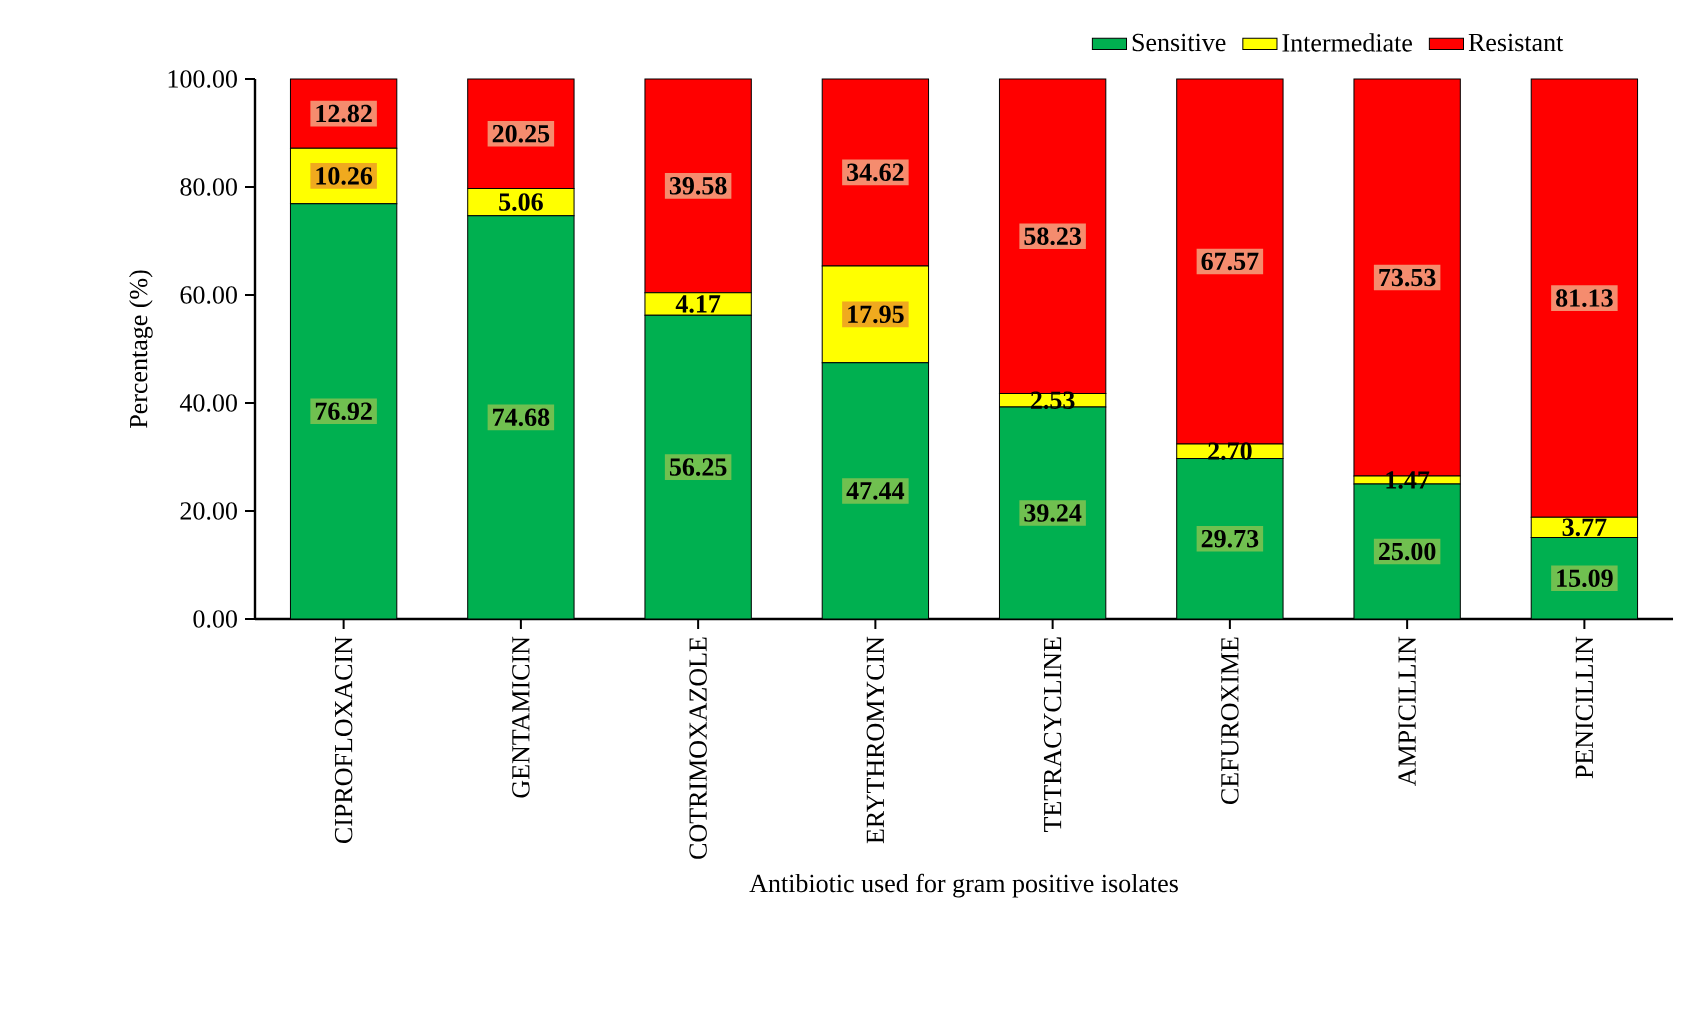 This screenshot has width=1687, height=1034. What do you see at coordinates (202, 79) in the screenshot?
I see `y-tick-label: 100.00` at bounding box center [202, 79].